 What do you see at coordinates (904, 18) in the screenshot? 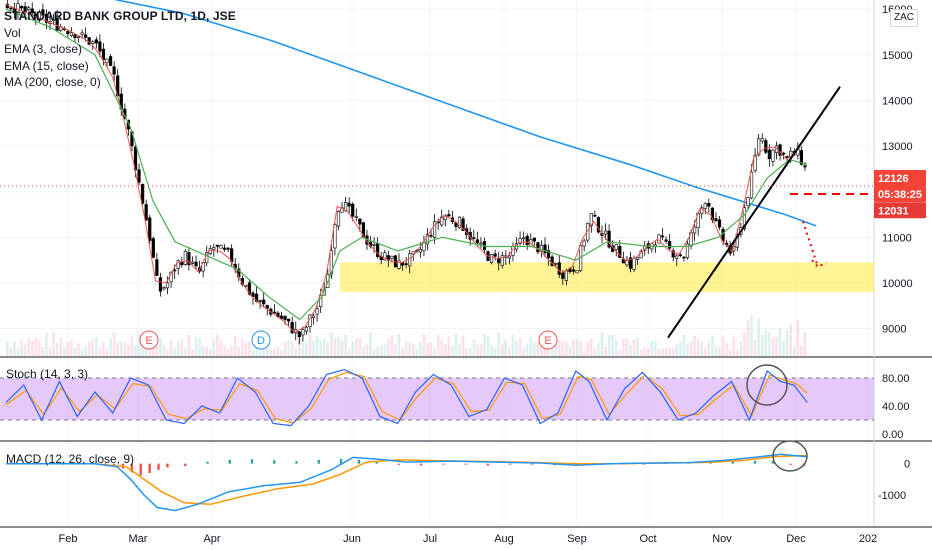
I see `currency-badge: ZAC` at bounding box center [904, 18].